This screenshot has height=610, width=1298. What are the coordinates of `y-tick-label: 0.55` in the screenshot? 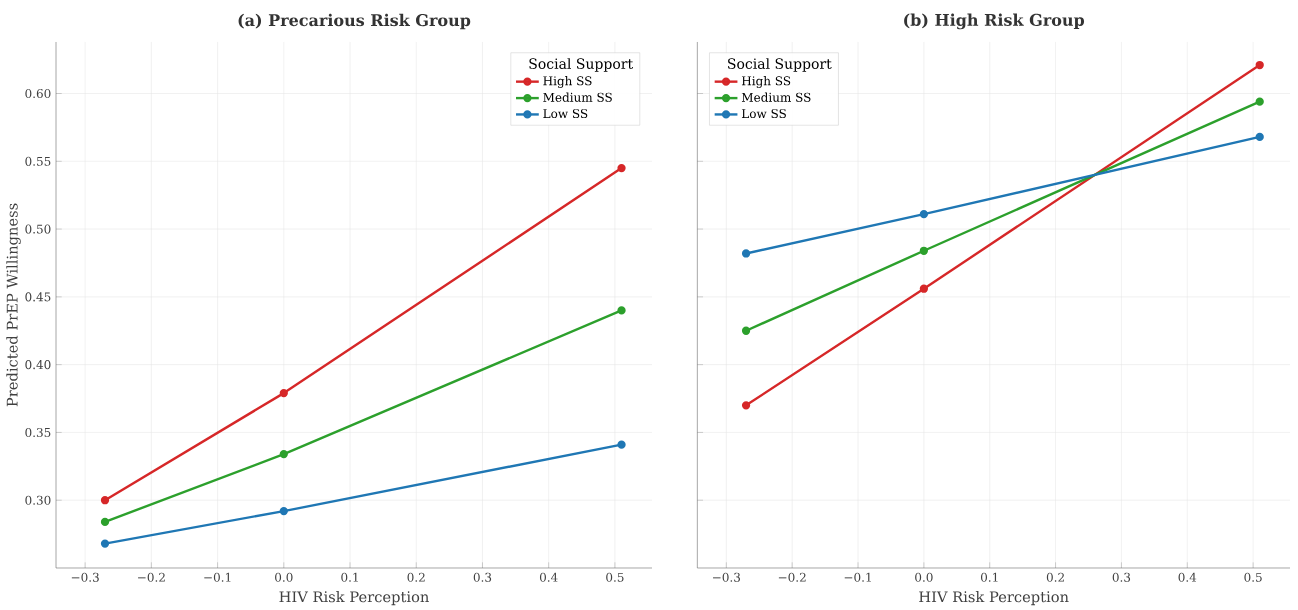 It's located at (38, 161).